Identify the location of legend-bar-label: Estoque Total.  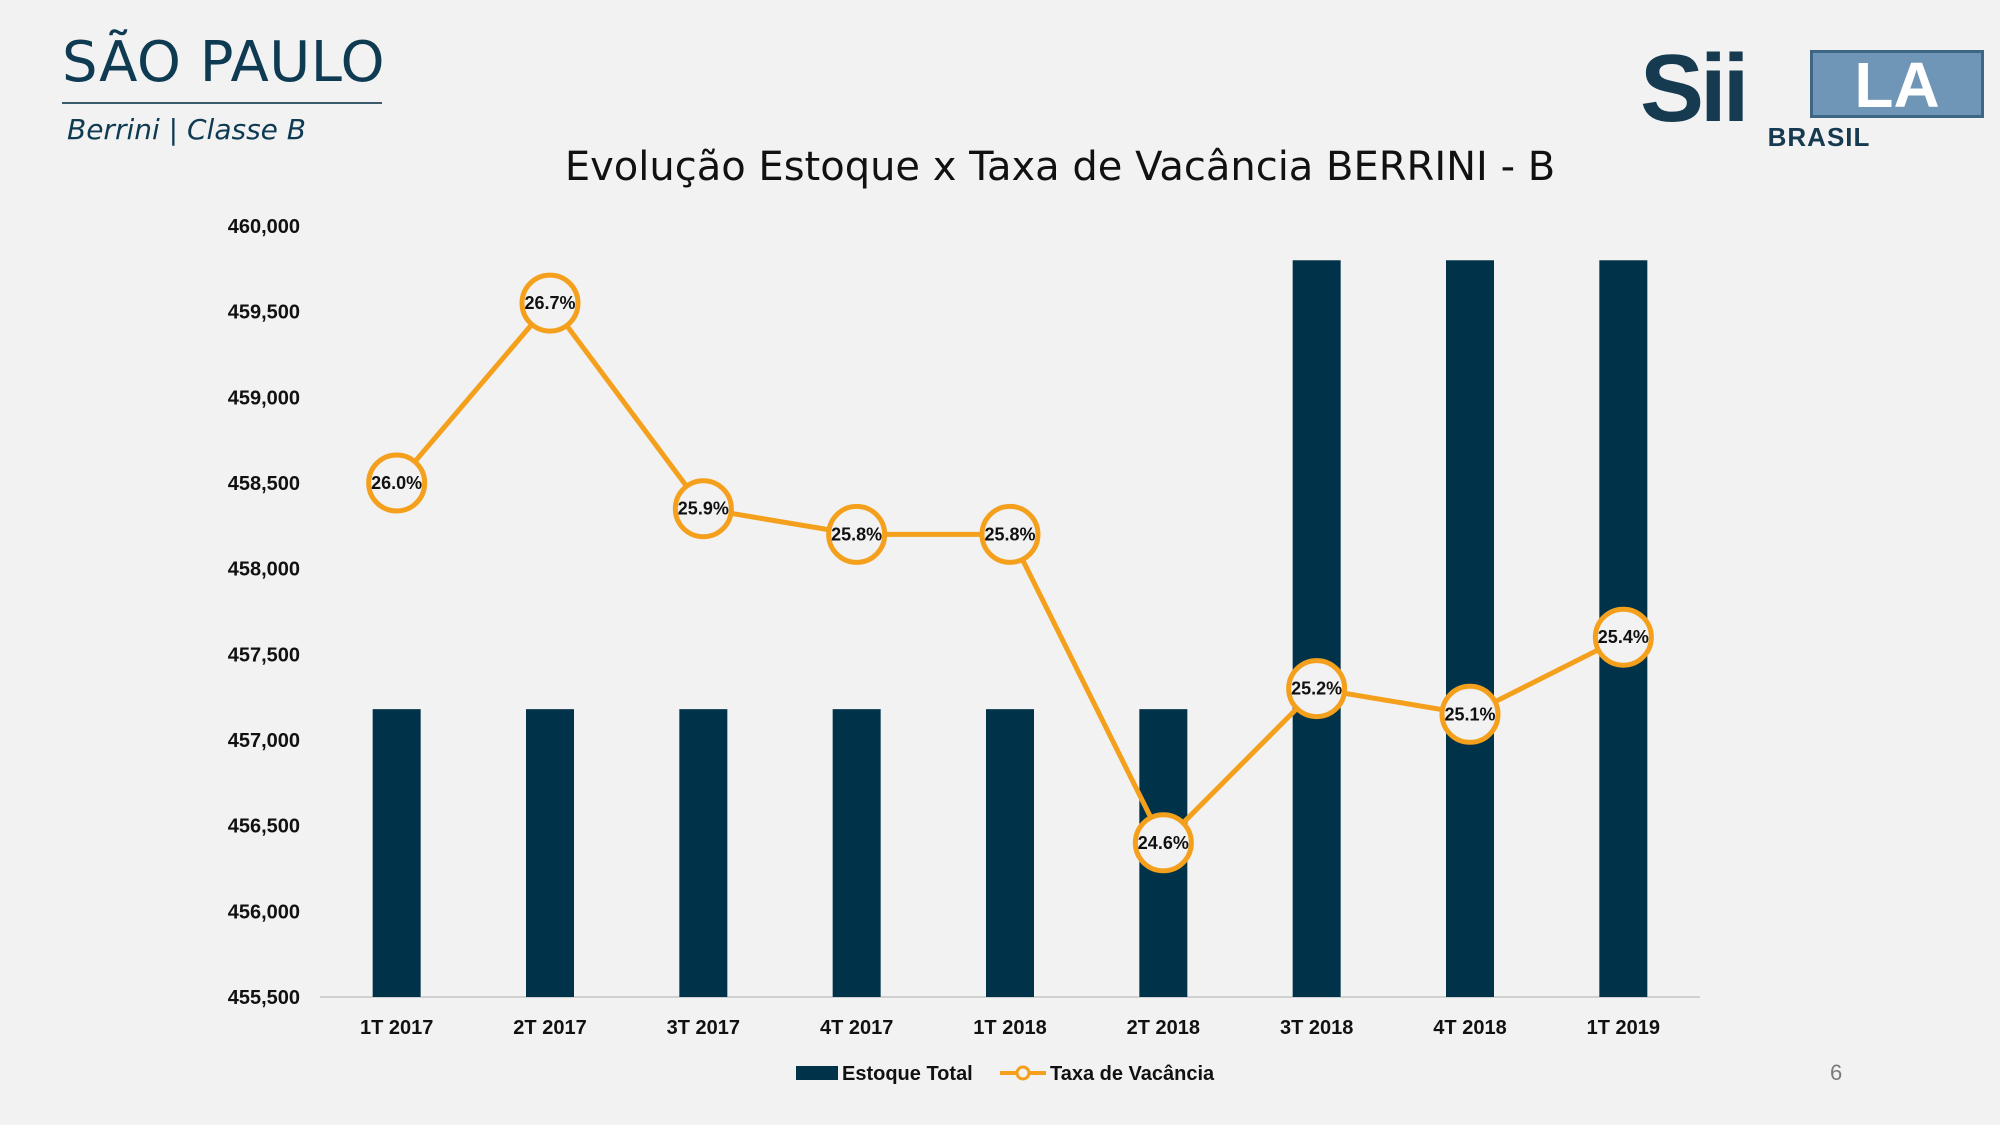
(907, 1074).